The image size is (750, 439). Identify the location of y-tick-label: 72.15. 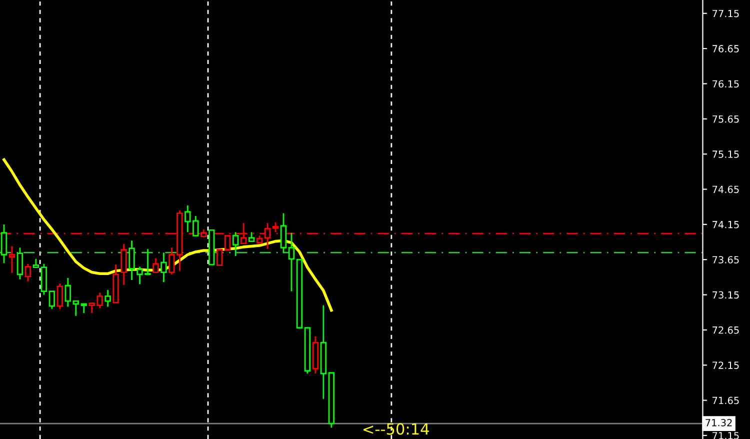
(725, 365).